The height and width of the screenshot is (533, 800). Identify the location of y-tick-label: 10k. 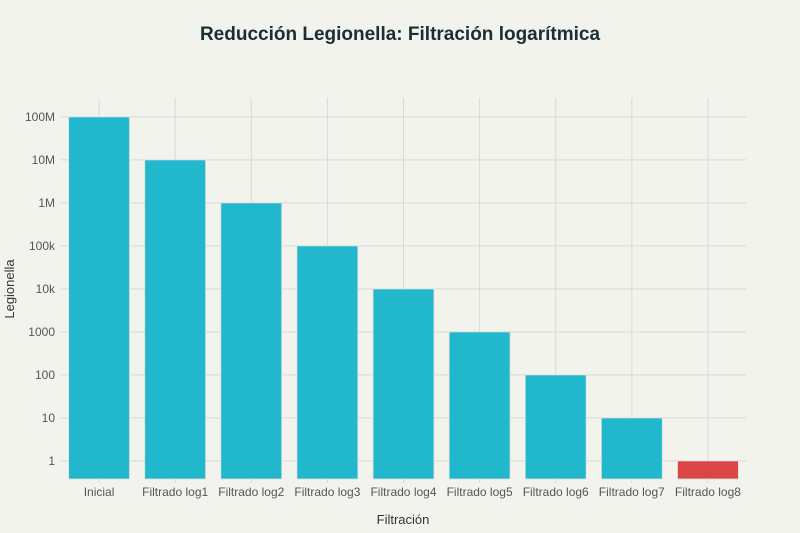
(46, 289).